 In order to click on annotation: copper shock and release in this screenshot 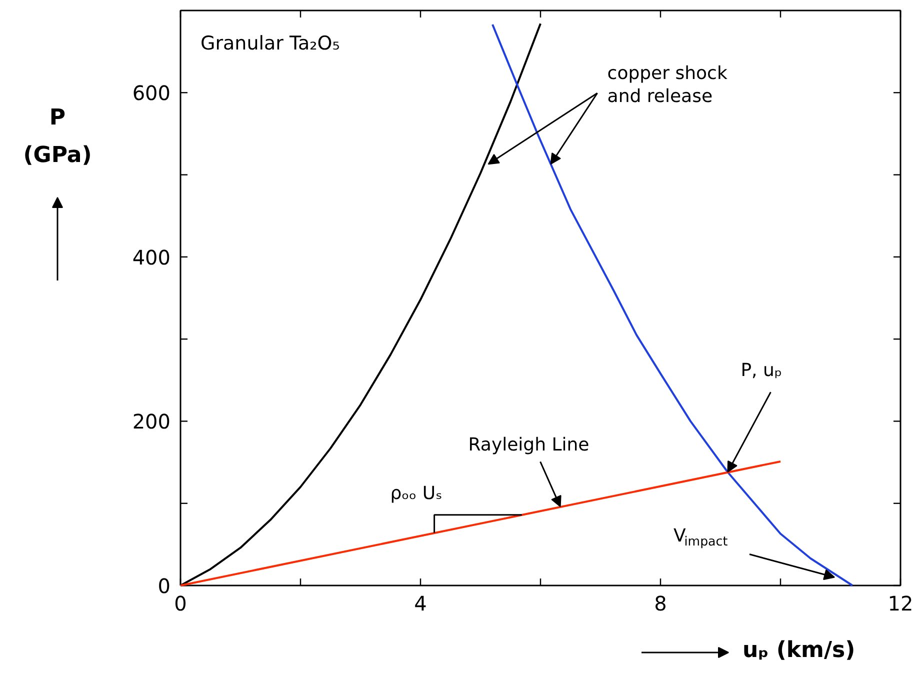, I will do `click(667, 85)`.